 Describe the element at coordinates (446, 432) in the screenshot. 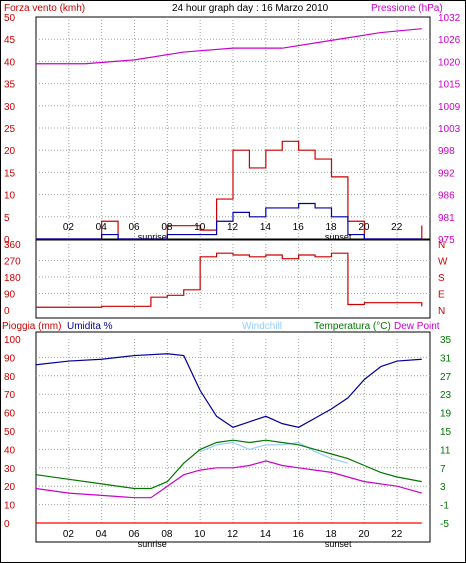

I see `y-tick-label-right: 15` at that location.